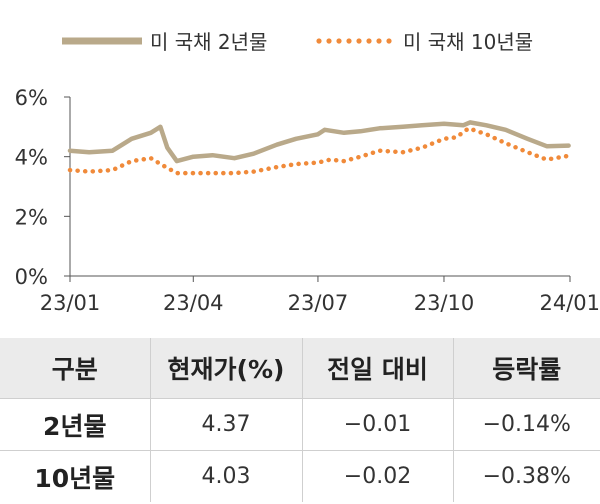  I want to click on legend-label-2y: 미 국채 2년물, so click(208, 42).